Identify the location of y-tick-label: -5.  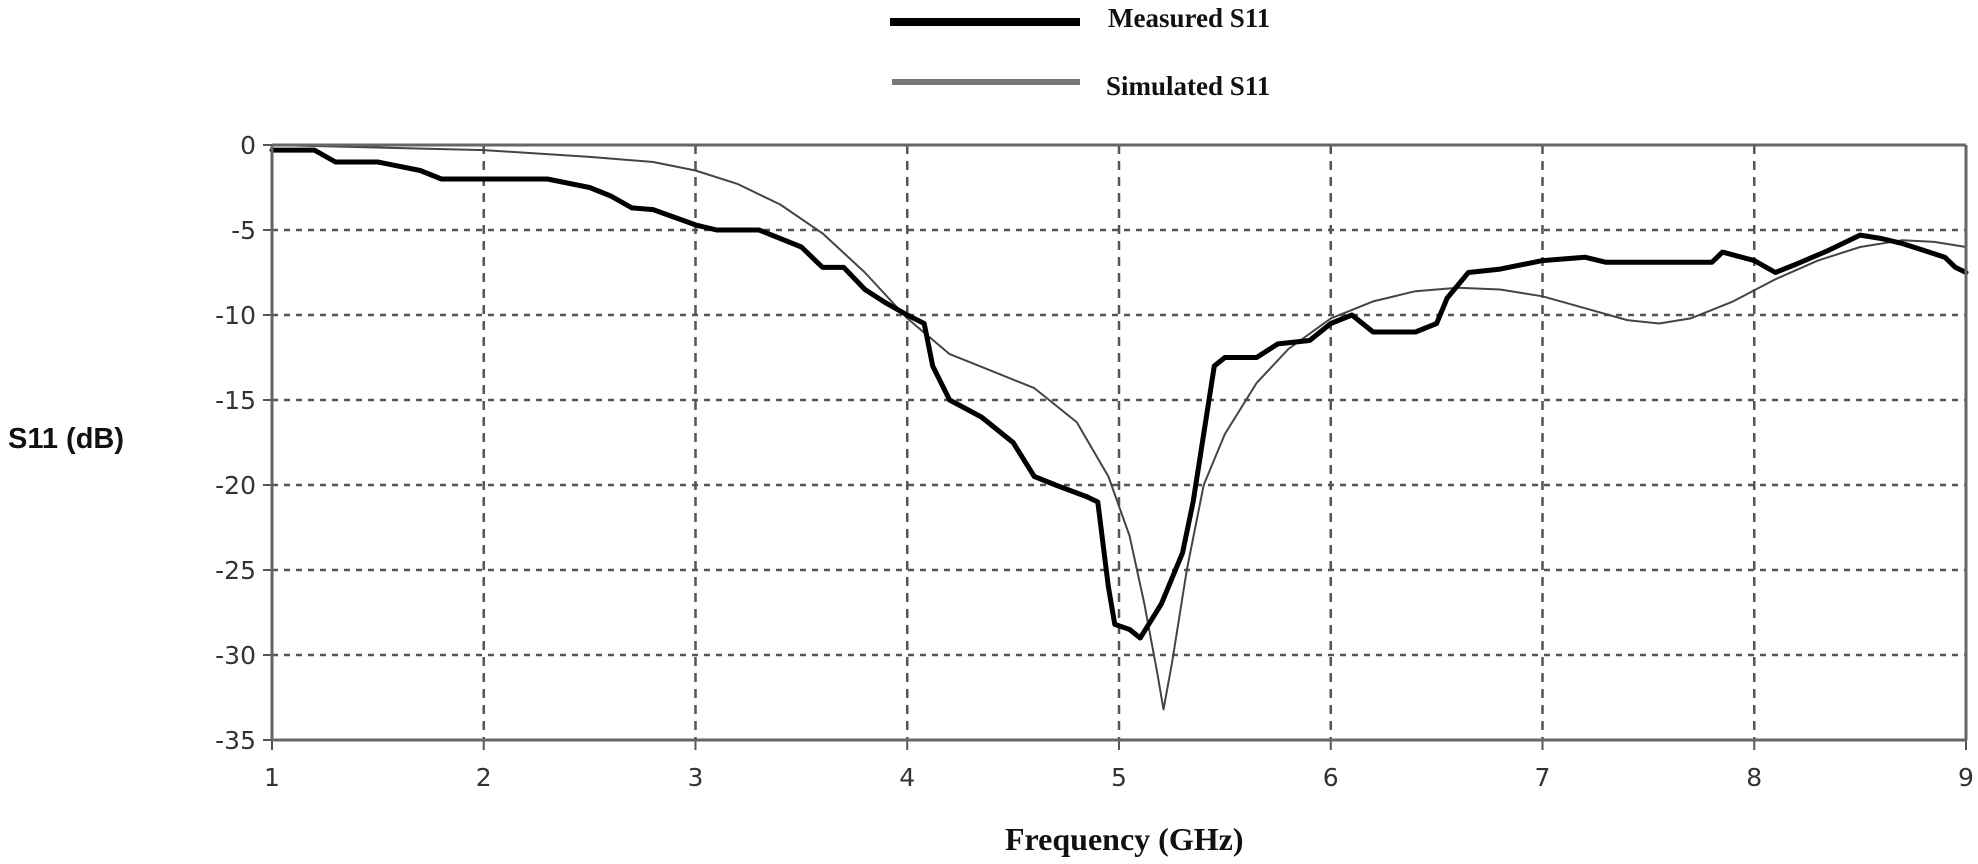
(243, 230).